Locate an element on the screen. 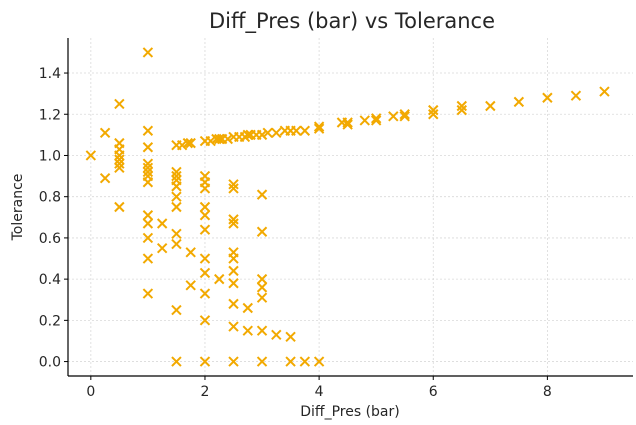 The width and height of the screenshot is (636, 425). y-tick-label: 0.4 is located at coordinates (50, 280).